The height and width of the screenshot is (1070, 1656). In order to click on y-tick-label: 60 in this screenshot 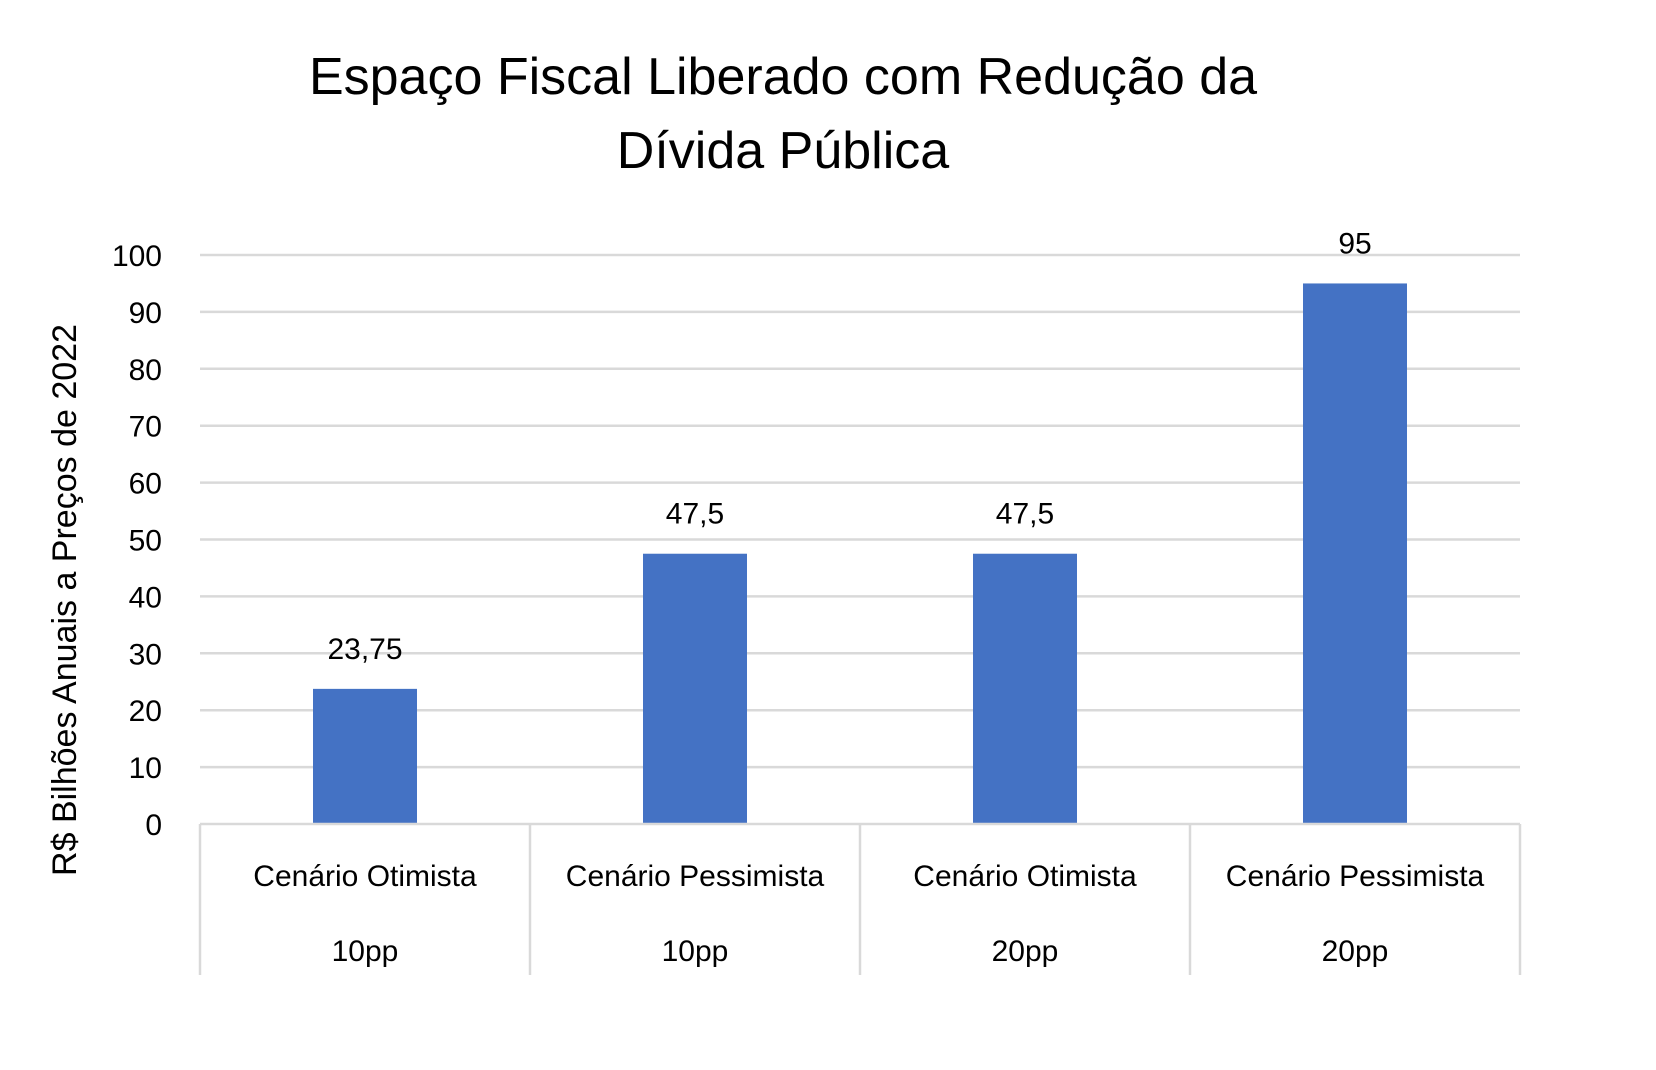, I will do `click(145, 484)`.